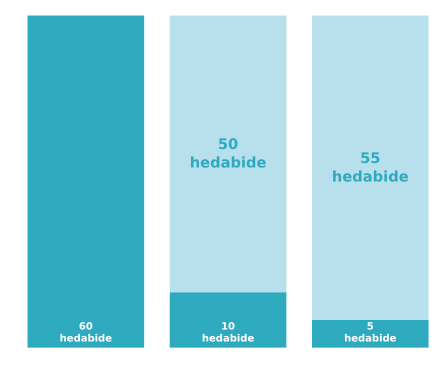  What do you see at coordinates (228, 333) in the screenshot?
I see `data-label: 10 hedabide` at bounding box center [228, 333].